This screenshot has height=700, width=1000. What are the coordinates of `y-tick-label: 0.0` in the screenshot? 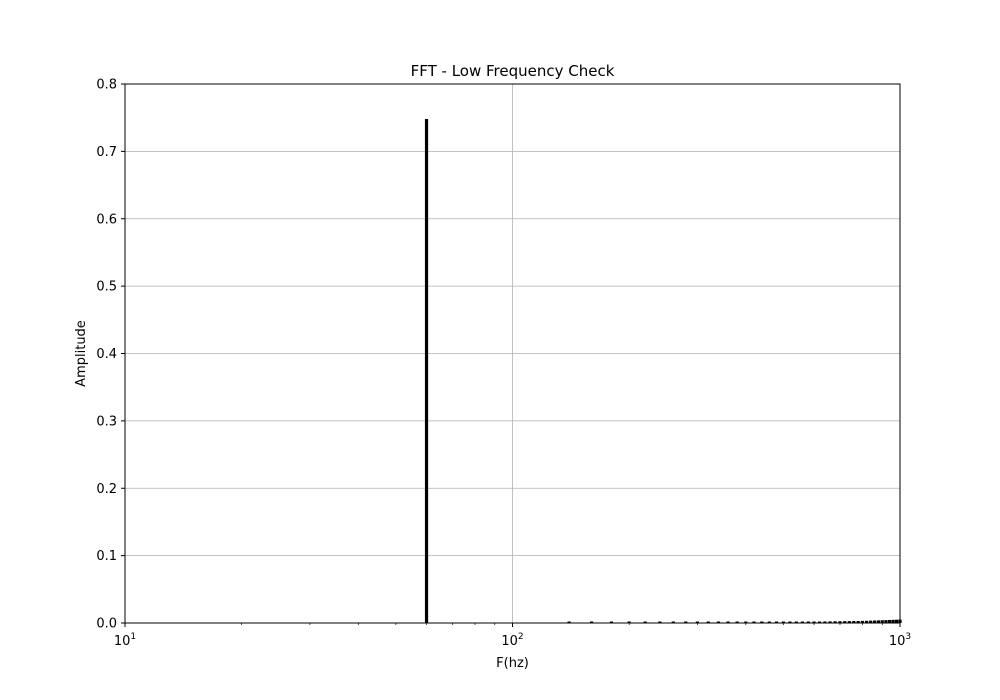 It's located at (106, 624).